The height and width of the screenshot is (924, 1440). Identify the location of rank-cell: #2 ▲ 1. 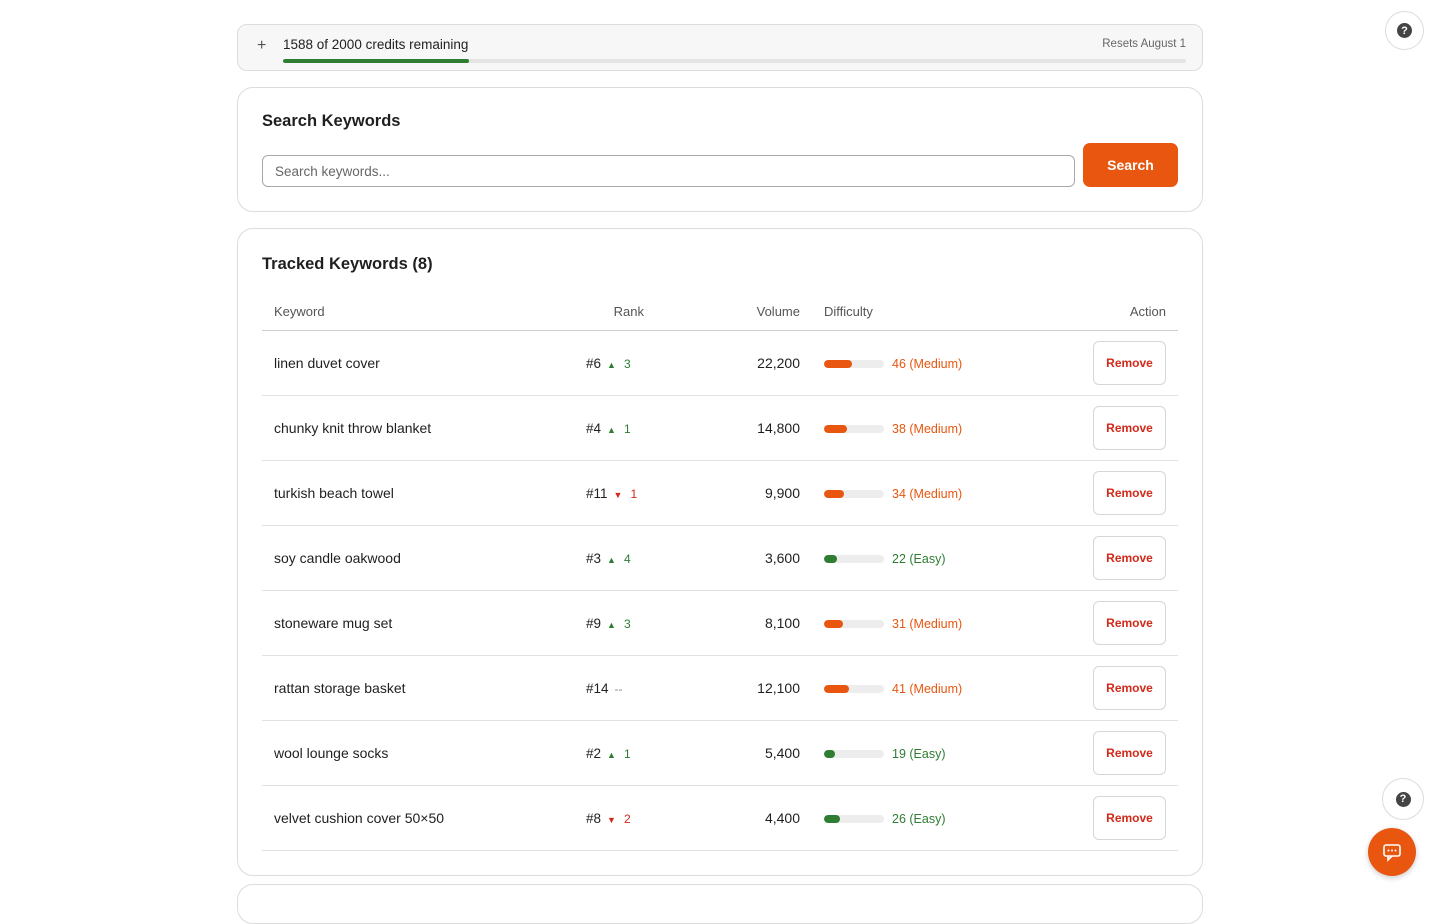
(617, 753).